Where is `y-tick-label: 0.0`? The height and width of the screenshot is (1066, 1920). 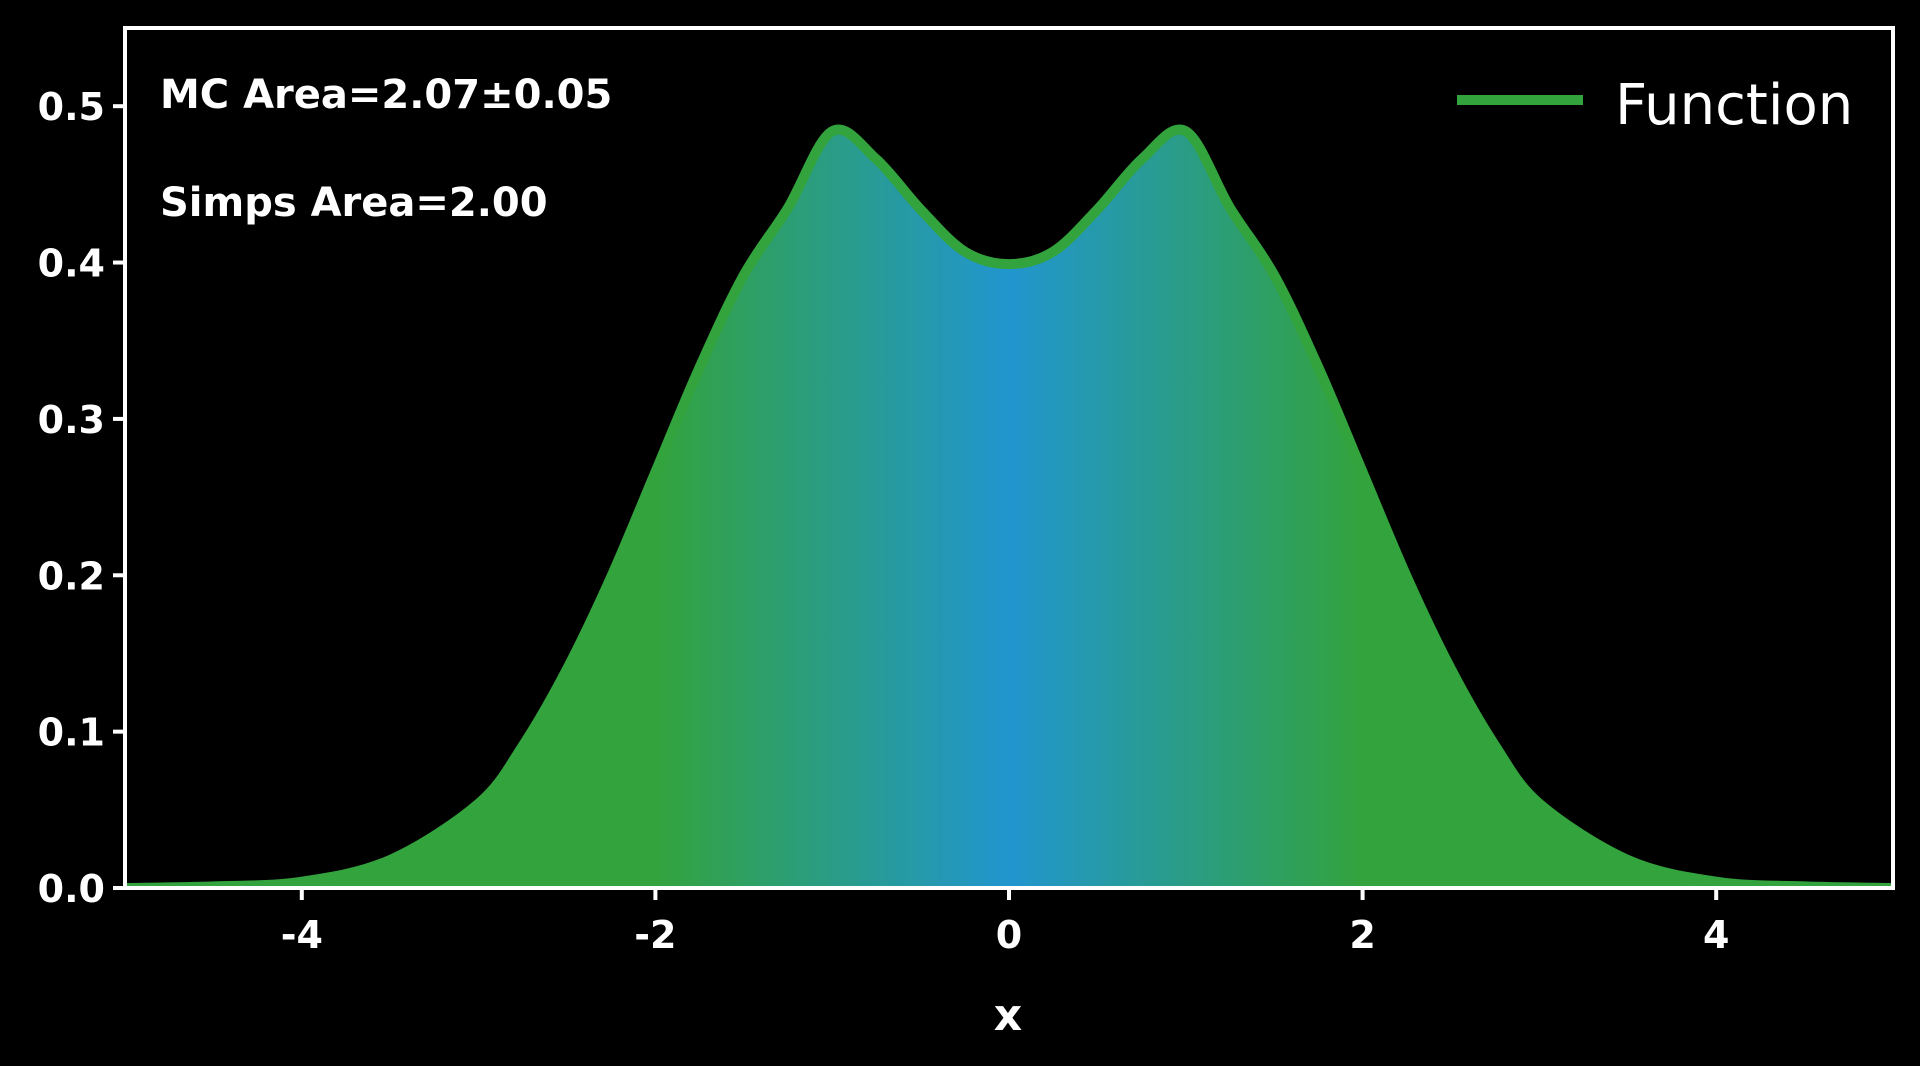 y-tick-label: 0.0 is located at coordinates (71, 889).